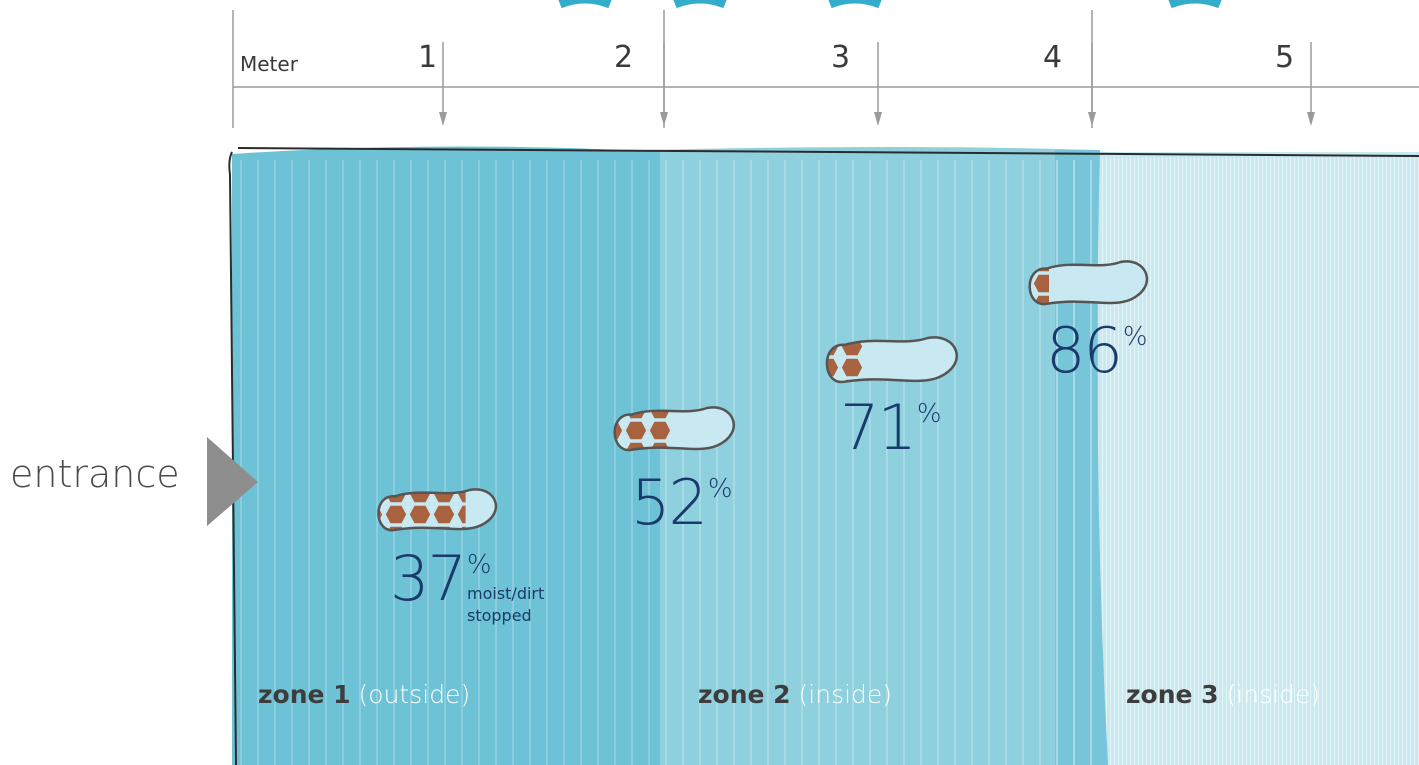  I want to click on percent-86: 86%, so click(1097, 351).